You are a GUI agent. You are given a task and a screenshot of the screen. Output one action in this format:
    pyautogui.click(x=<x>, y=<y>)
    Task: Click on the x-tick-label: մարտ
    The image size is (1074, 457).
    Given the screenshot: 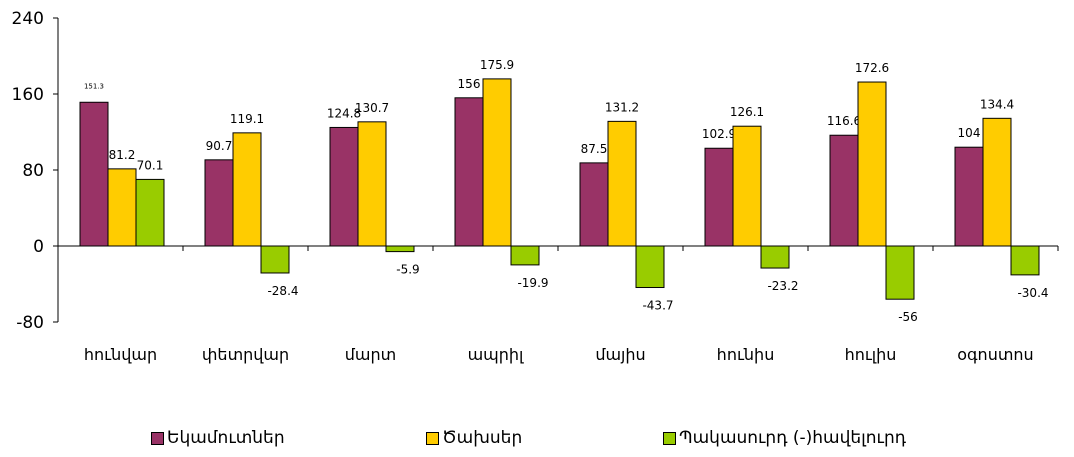 What is the action you would take?
    pyautogui.click(x=370, y=354)
    